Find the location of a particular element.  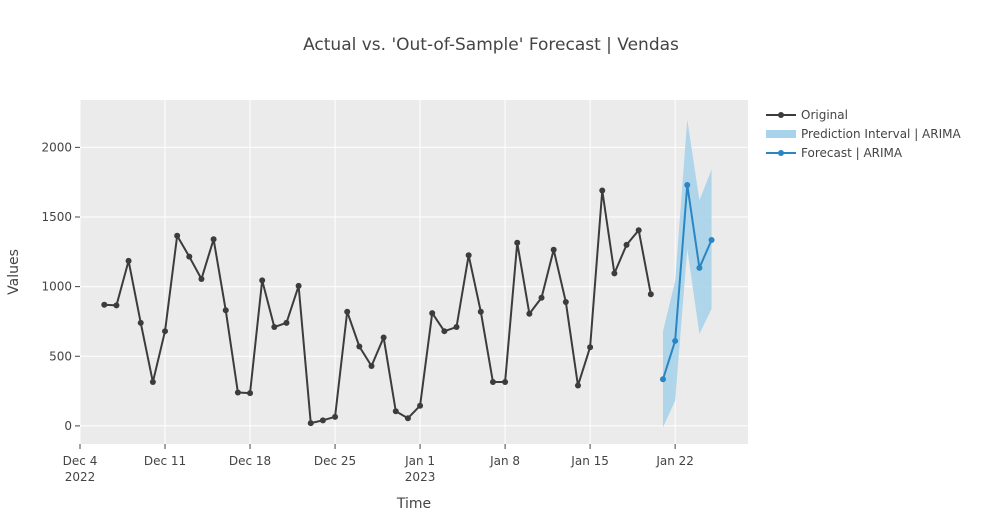

legend-item: Prediction Interval | ARIMA is located at coordinates (863, 134).